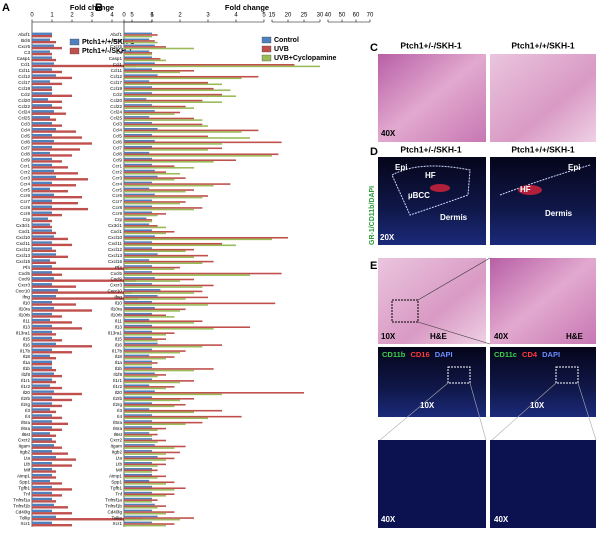 Image resolution: width=600 pixels, height=535 pixels. What do you see at coordinates (118, 267) in the screenshot?
I see `y-tick-label: Pf4` at bounding box center [118, 267].